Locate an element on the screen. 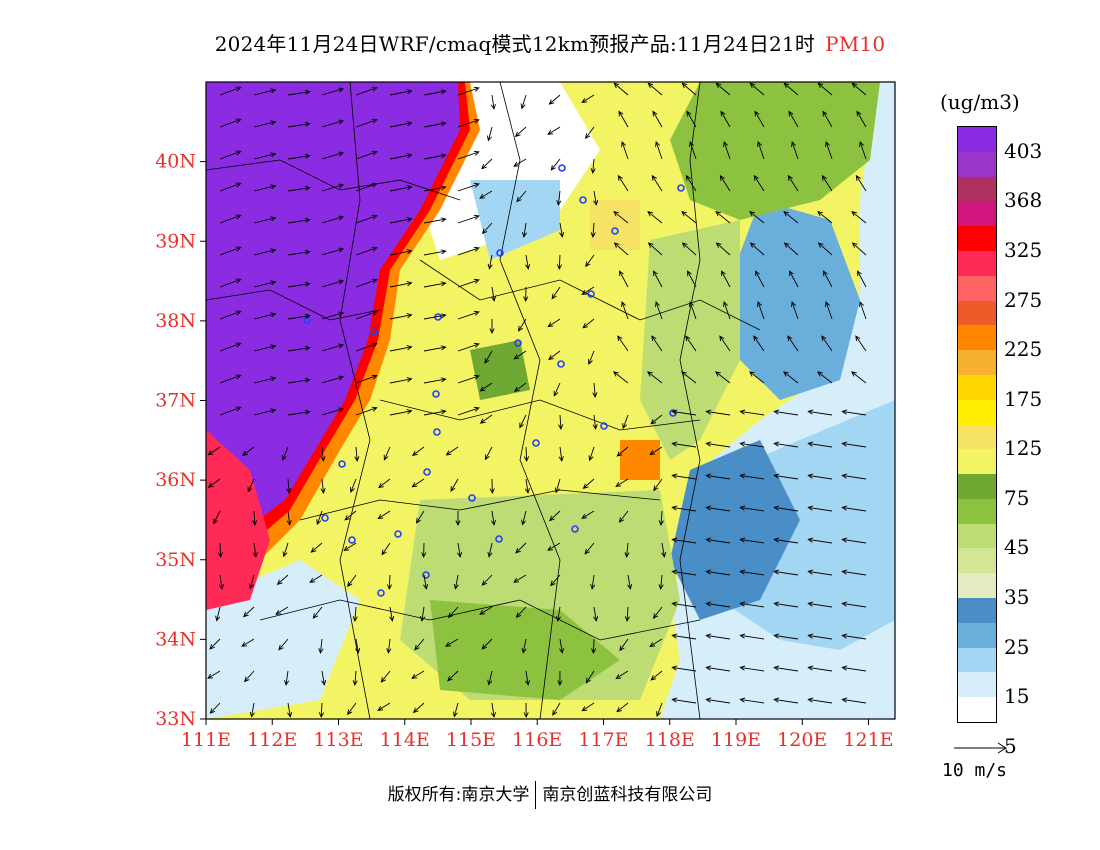 The image size is (1100, 850). wind-reference-label: 10 m/s is located at coordinates (975, 770).